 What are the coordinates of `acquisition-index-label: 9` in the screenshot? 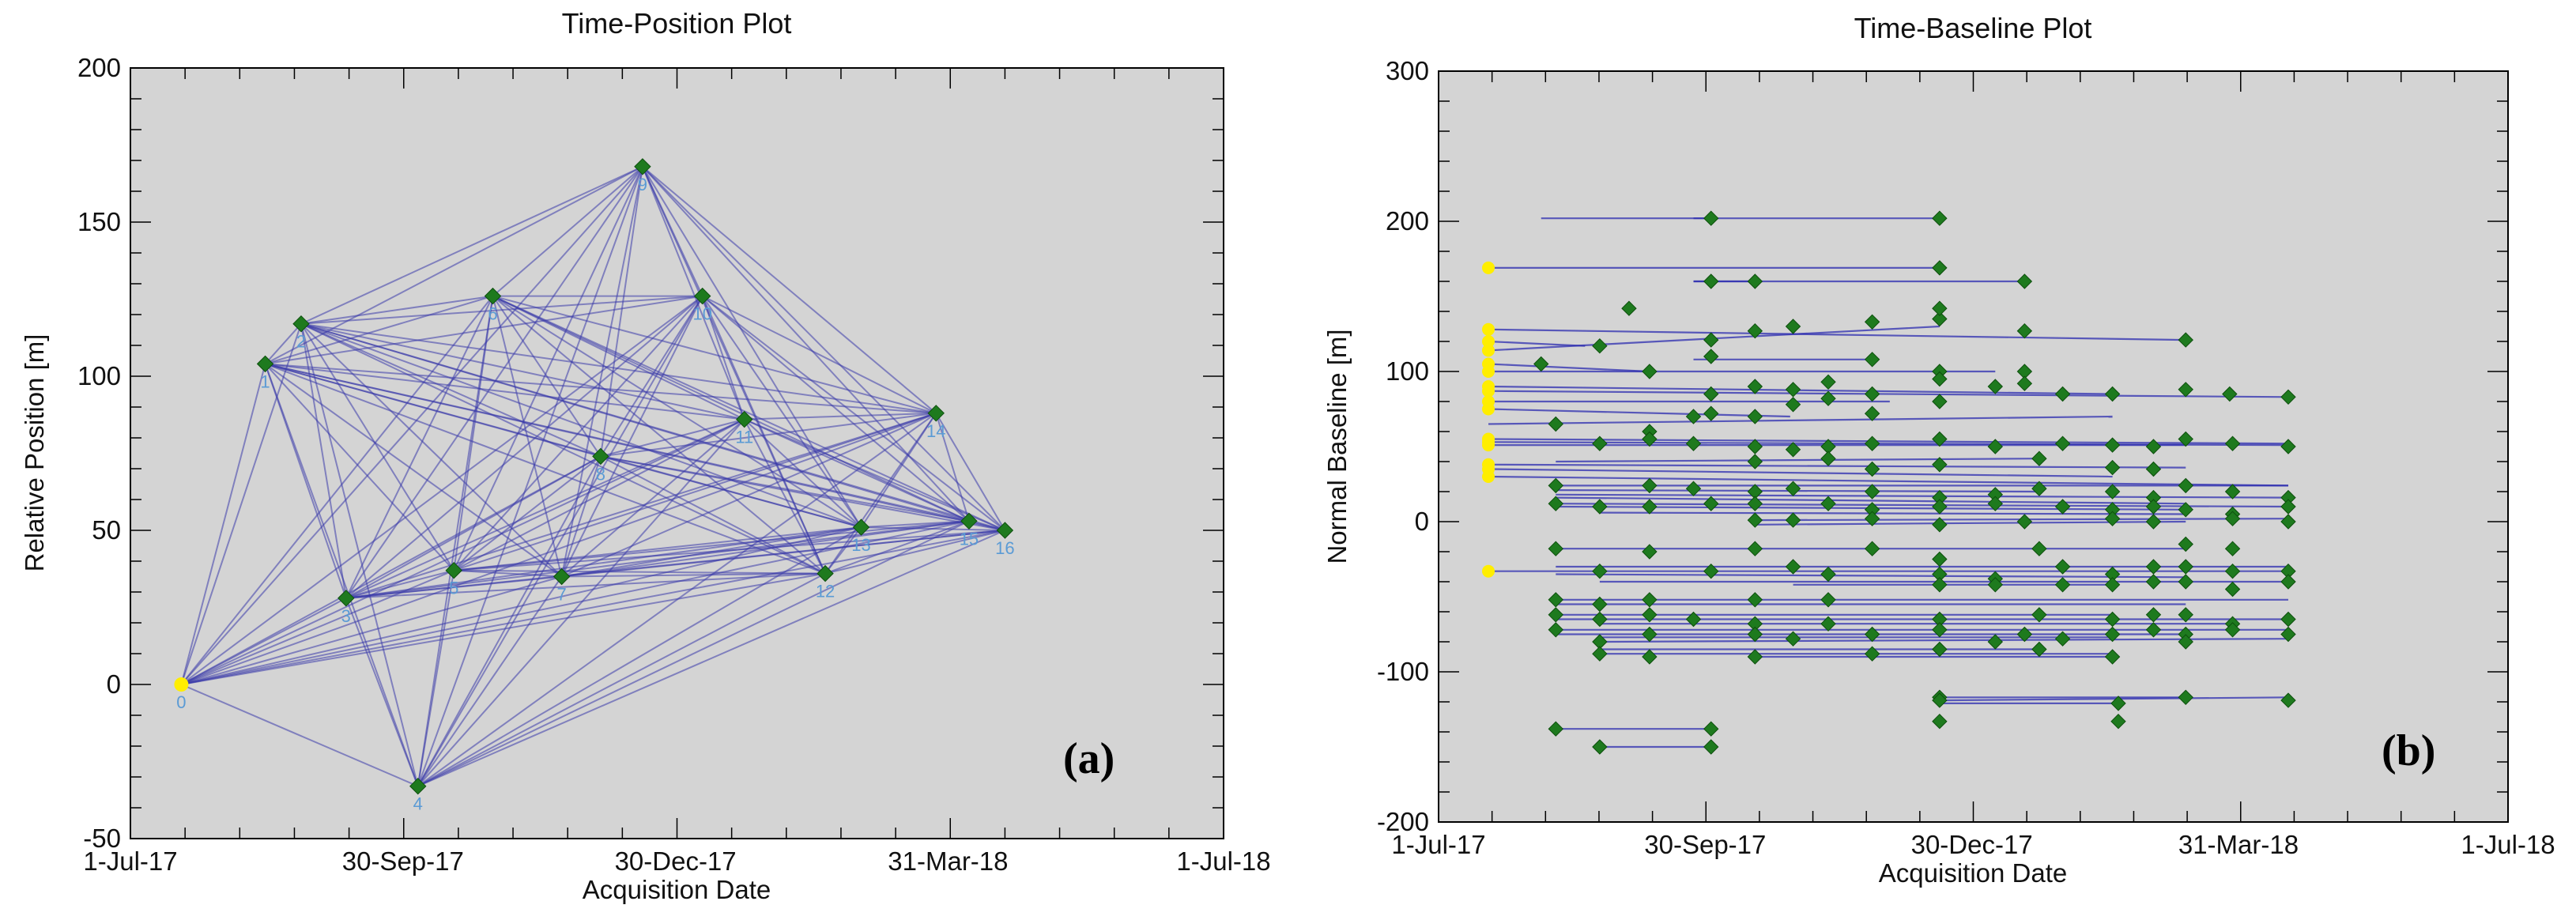 It's located at (642, 184).